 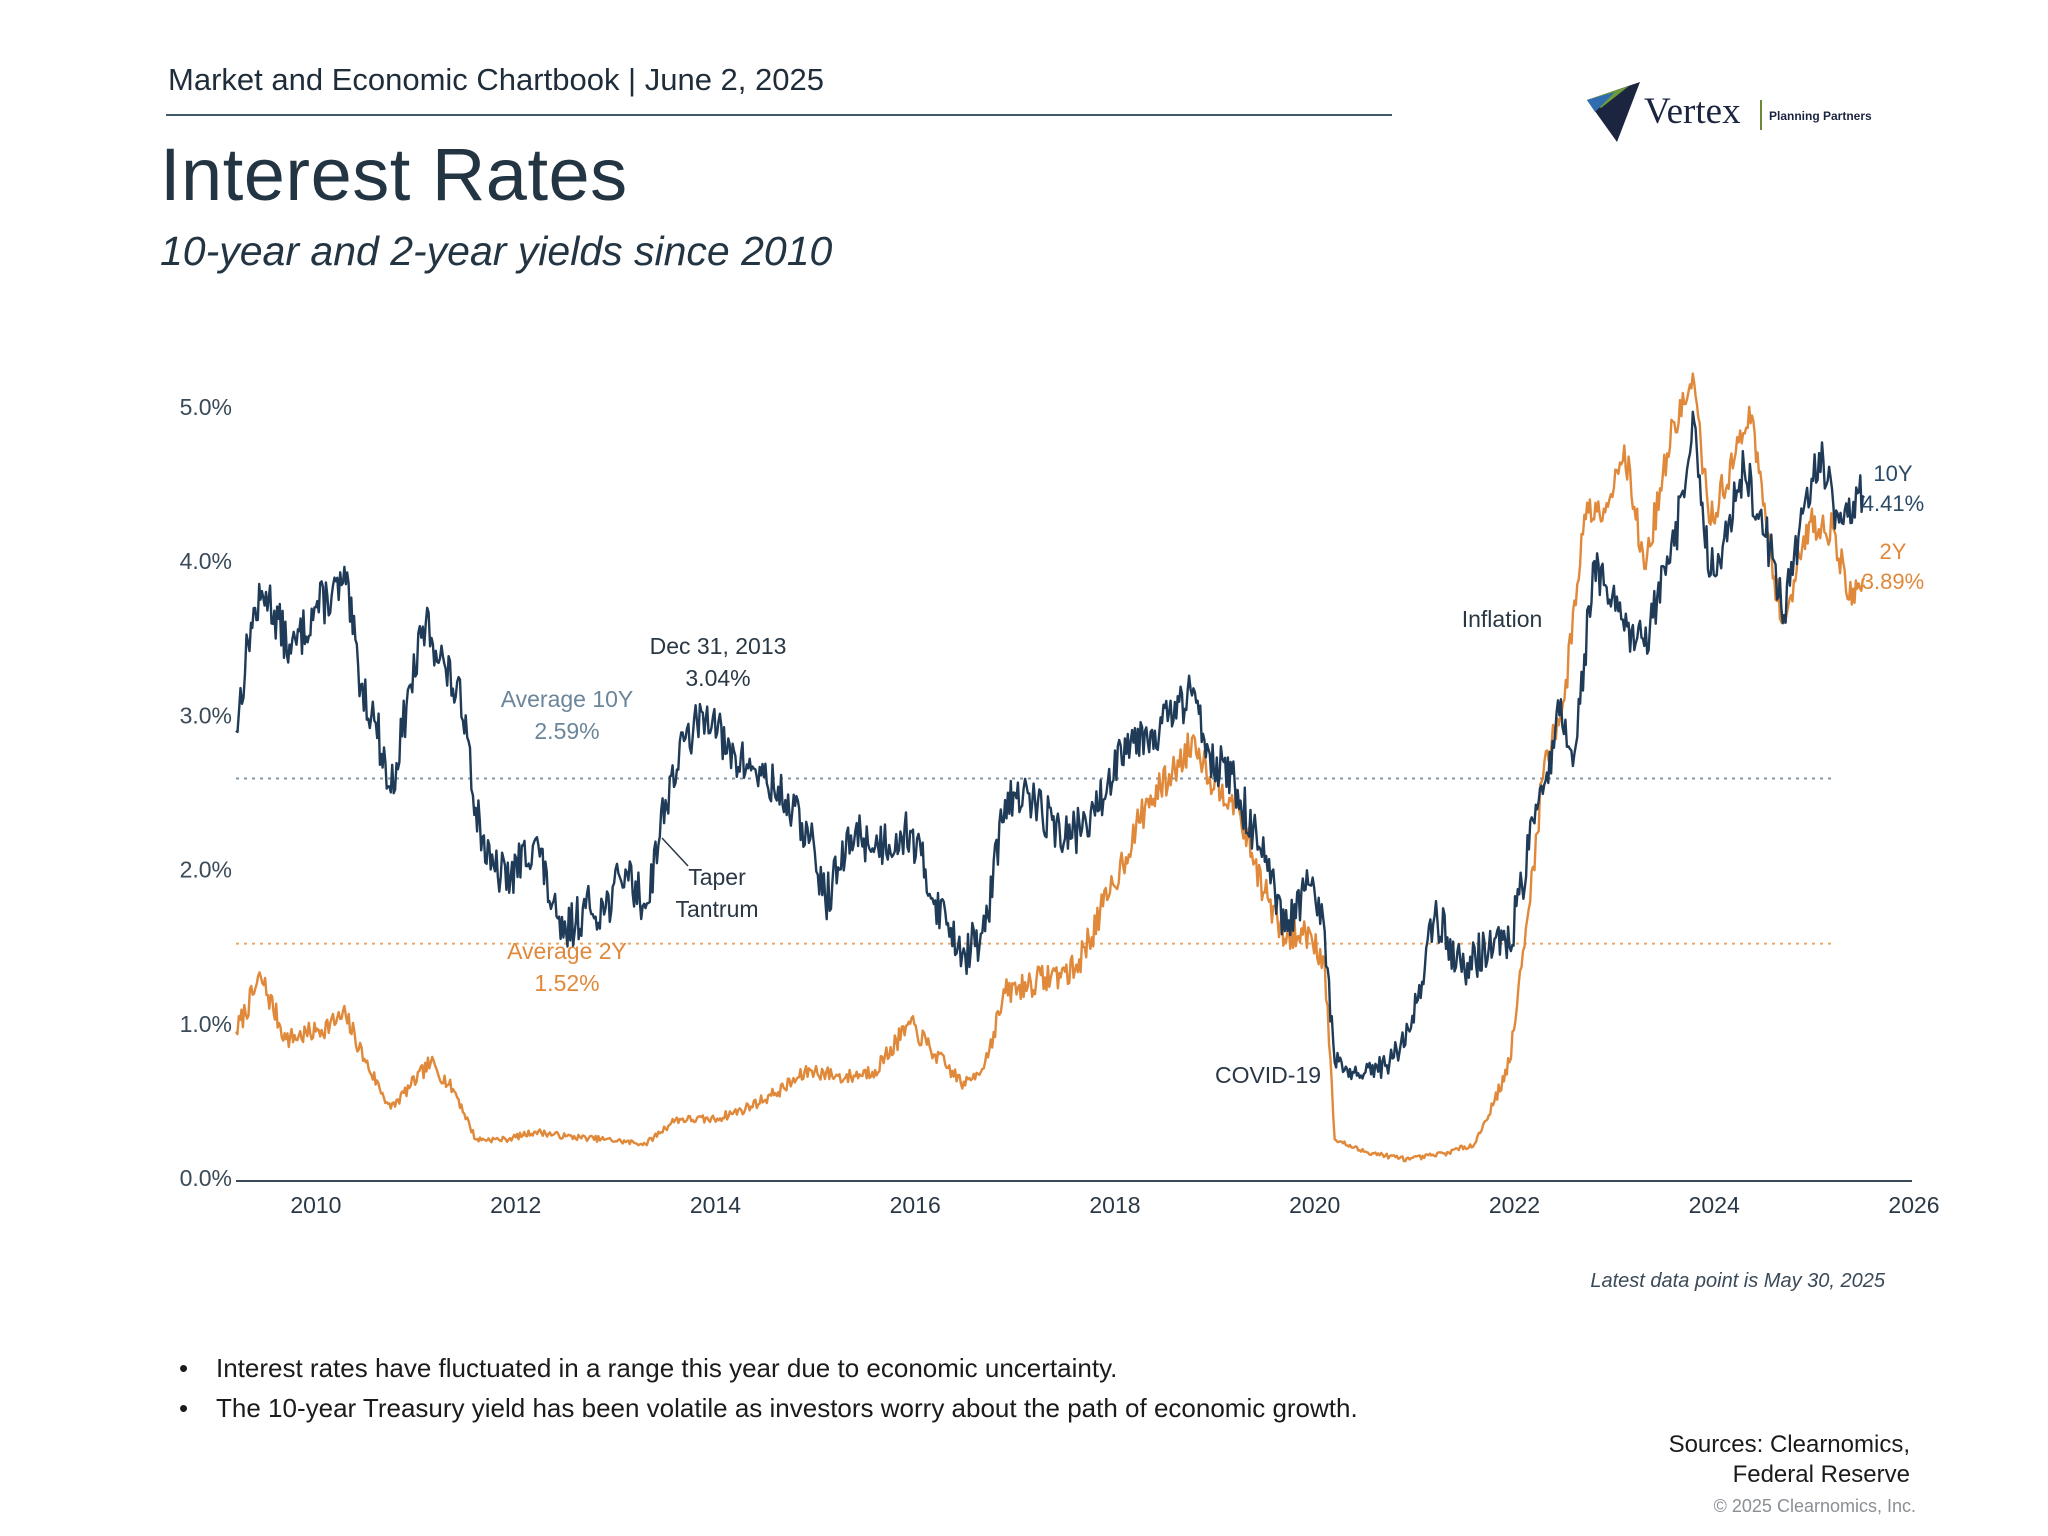 What do you see at coordinates (717, 678) in the screenshot?
I see `annotation-dec-2013-value: 3.04%` at bounding box center [717, 678].